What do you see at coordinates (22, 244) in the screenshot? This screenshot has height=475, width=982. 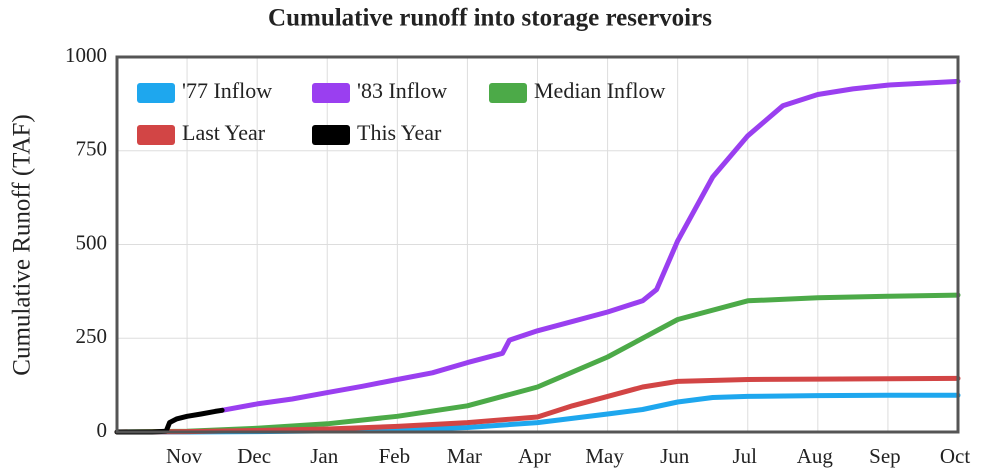 I see `y-axis-label: Cumulative Runoff (TAF)` at bounding box center [22, 244].